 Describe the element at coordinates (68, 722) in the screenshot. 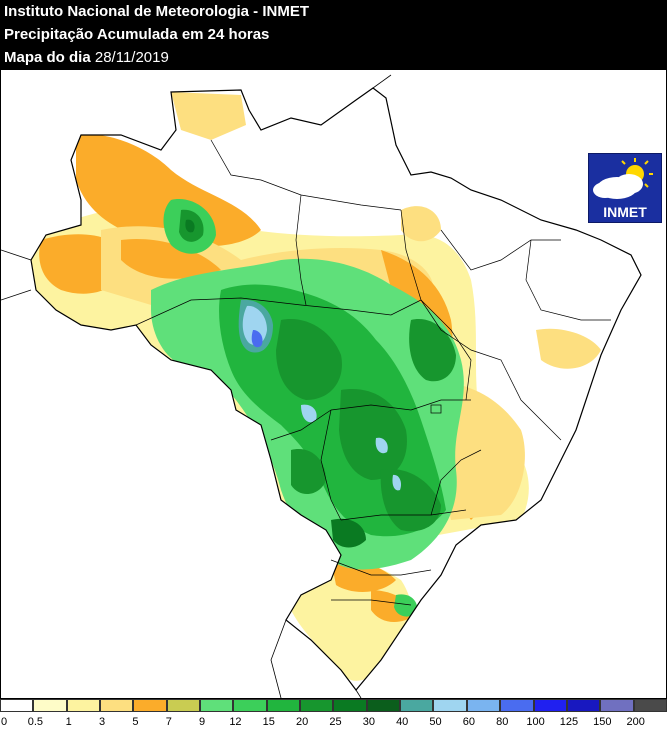

I see `legend-label: 1` at that location.